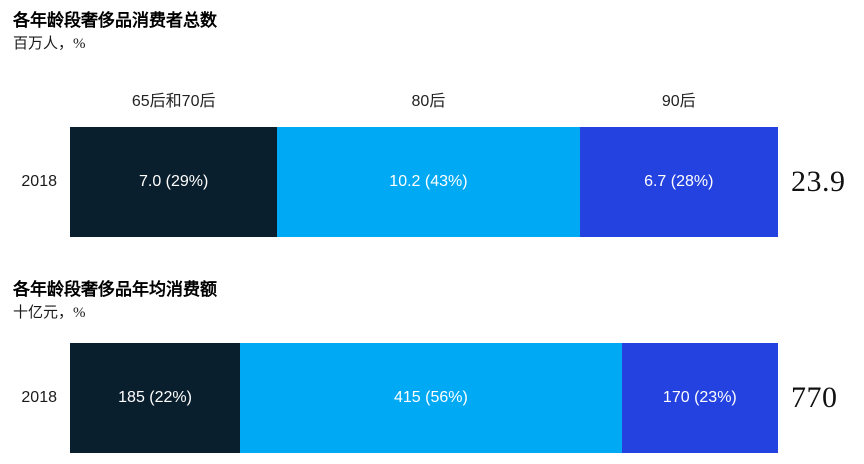  What do you see at coordinates (432, 301) in the screenshot?
I see `chart2-title-block: 各年龄段奢侈品年均消费额 十亿元，%` at bounding box center [432, 301].